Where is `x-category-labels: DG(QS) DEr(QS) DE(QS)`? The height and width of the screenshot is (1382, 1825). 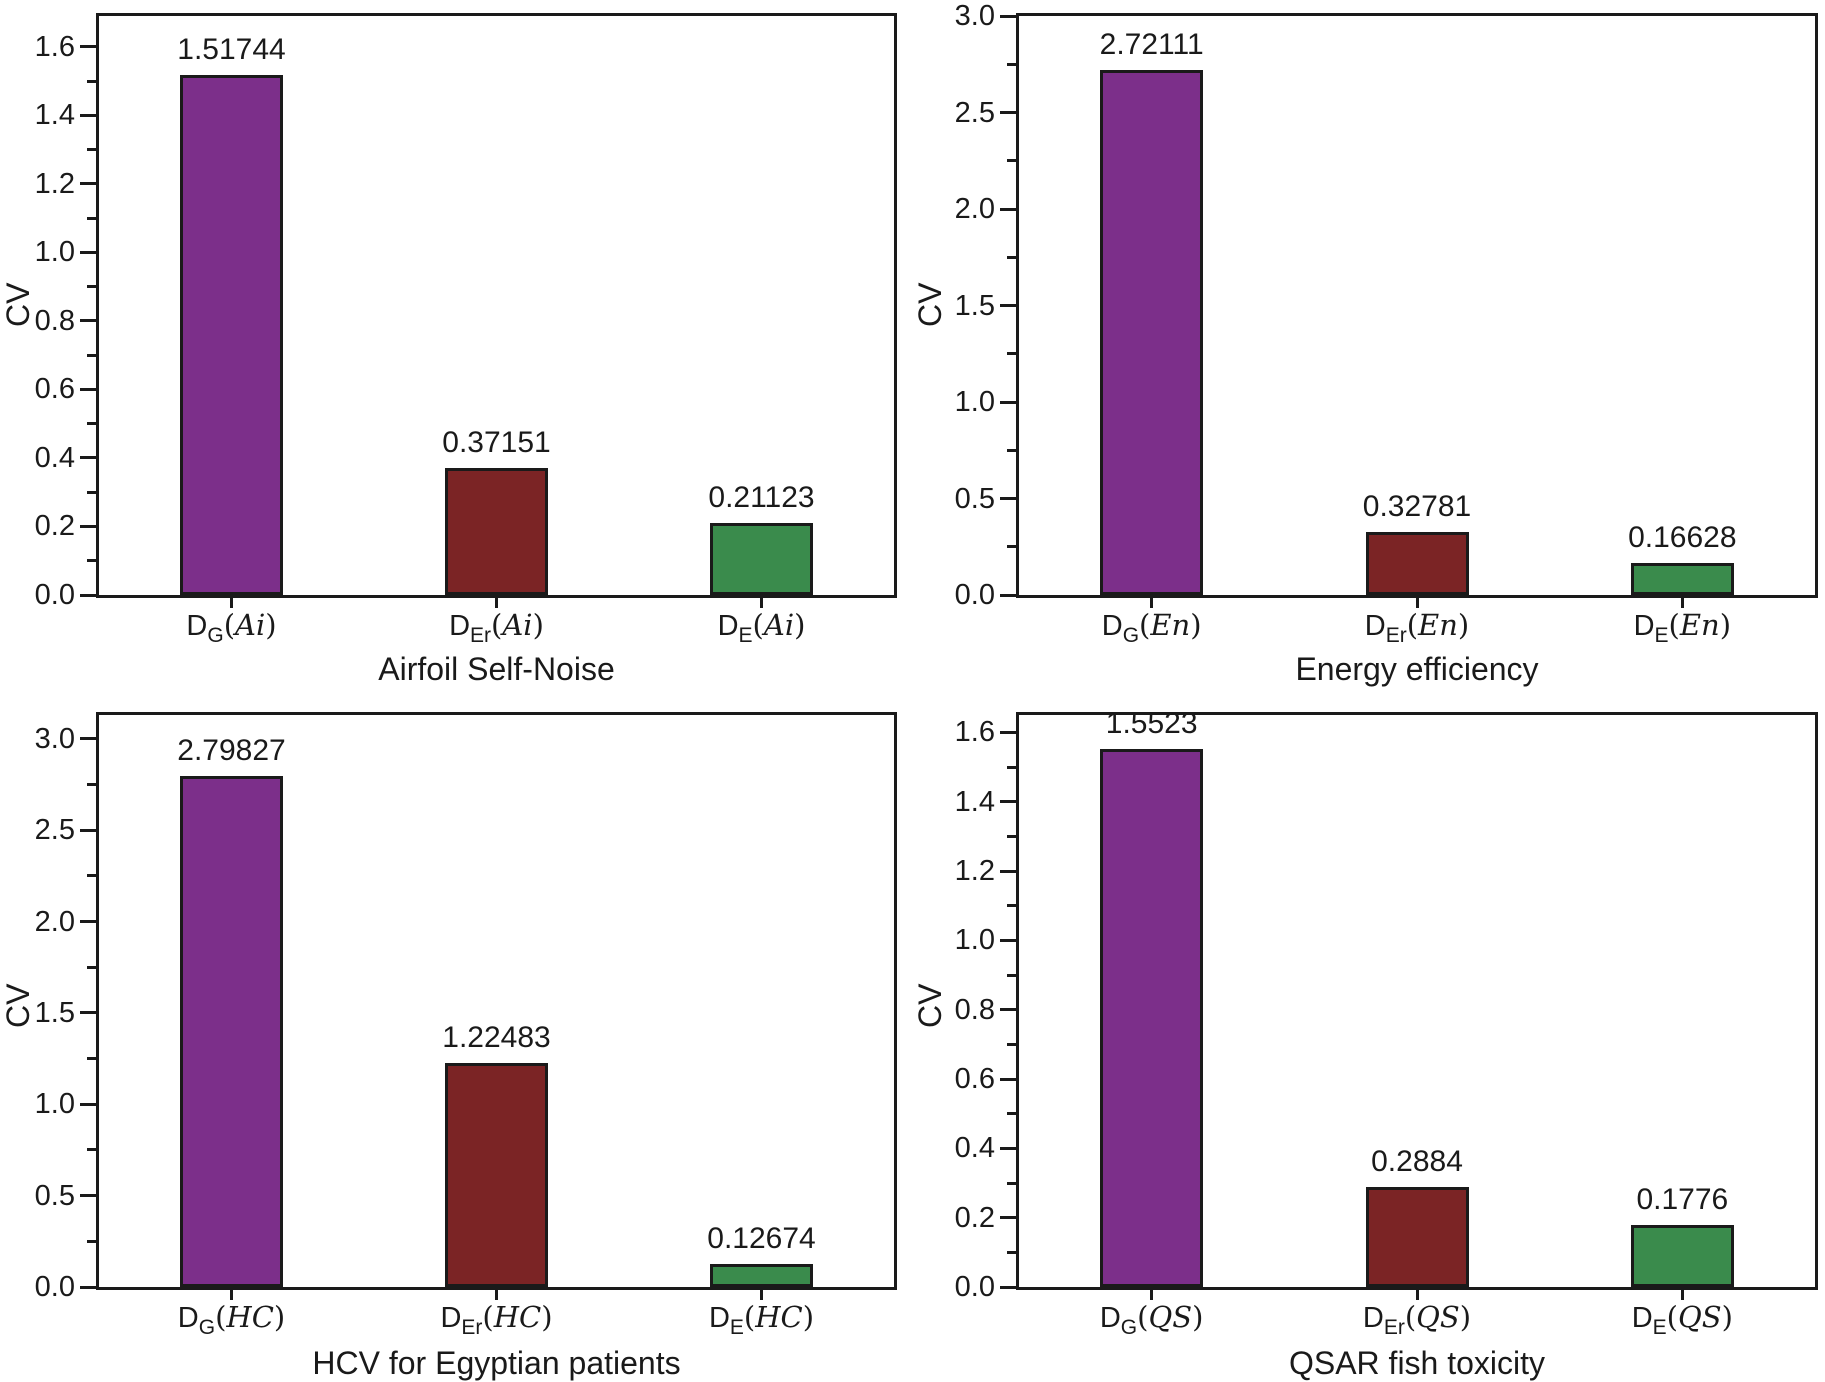
x-category-labels: DG(QS) DEr(QS) DE(QS) is located at coordinates (1417, 1320).